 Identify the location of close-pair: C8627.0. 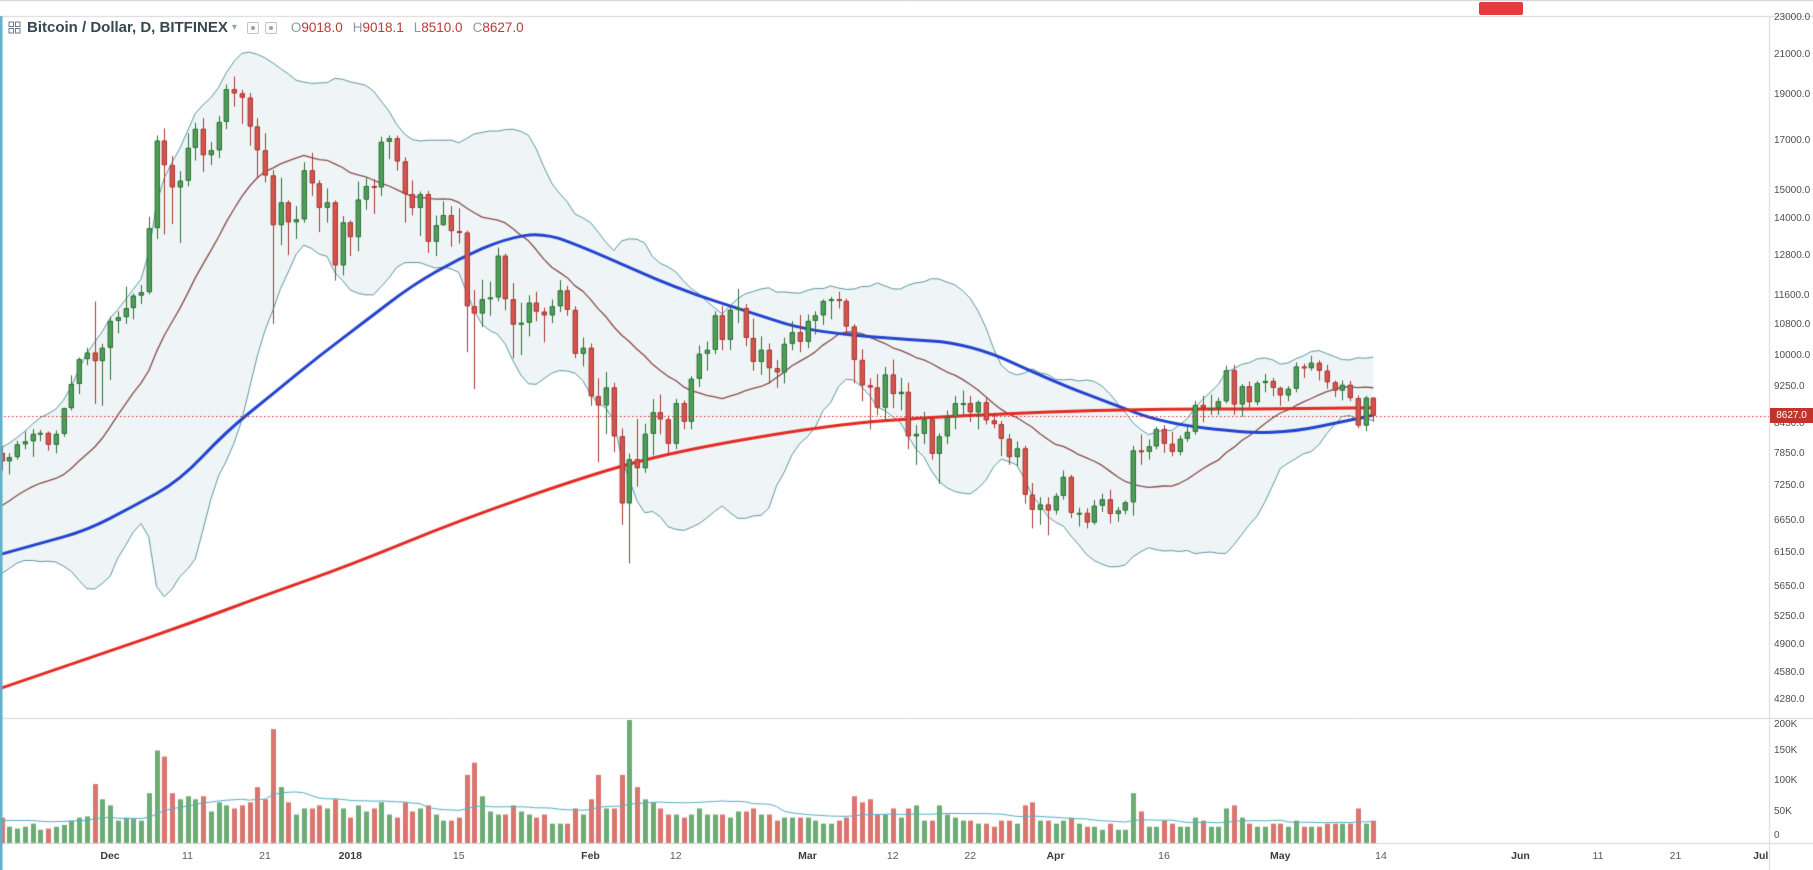
(498, 27).